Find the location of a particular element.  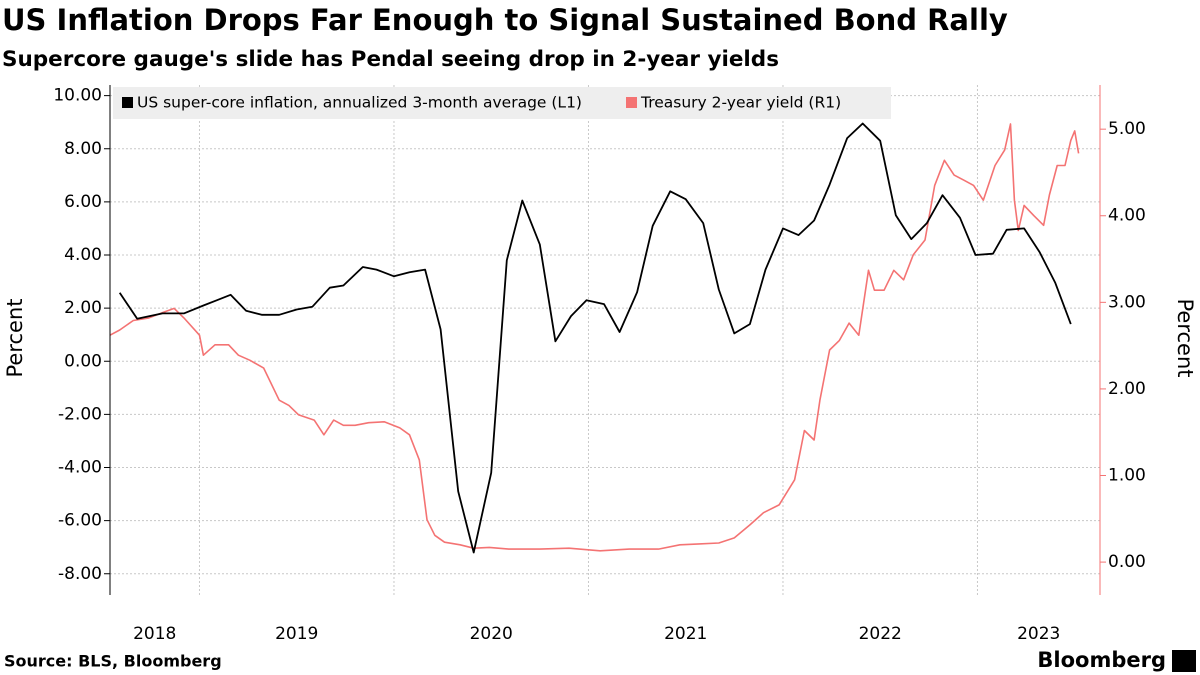

y-tick-label: 4.00 is located at coordinates (83, 255).